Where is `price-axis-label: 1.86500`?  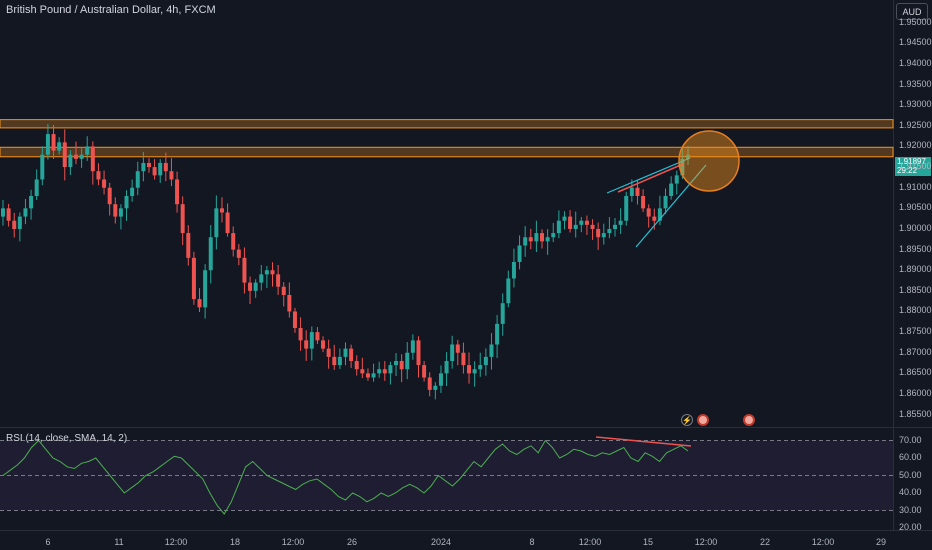 price-axis-label: 1.86500 is located at coordinates (915, 372).